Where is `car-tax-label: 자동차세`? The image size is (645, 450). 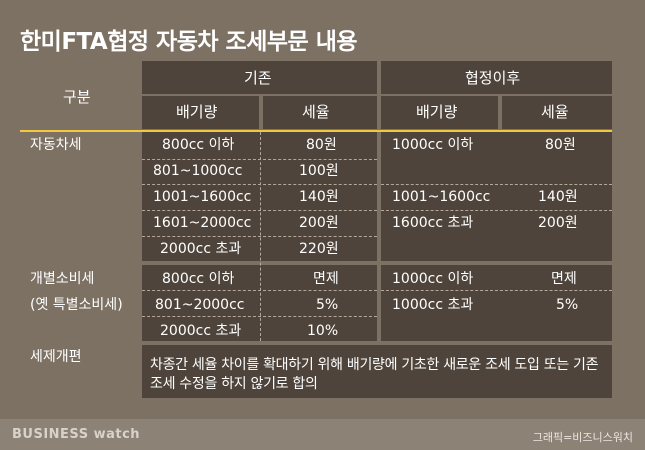 car-tax-label: 자동차세 is located at coordinates (56, 145).